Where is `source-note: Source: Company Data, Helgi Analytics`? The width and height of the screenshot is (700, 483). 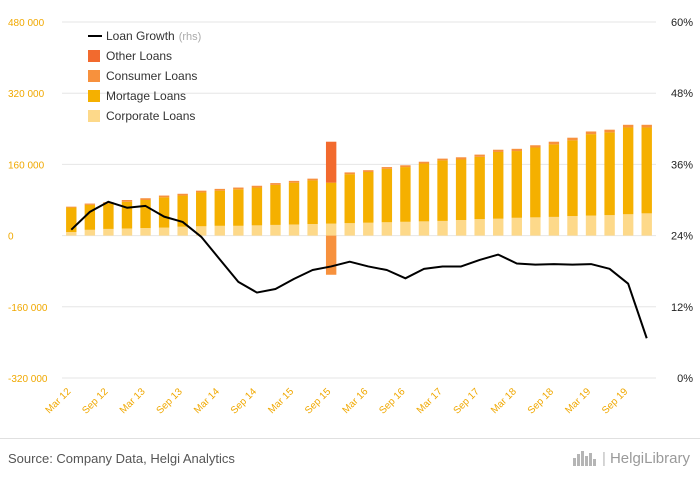 source-note: Source: Company Data, Helgi Analytics is located at coordinates (121, 458).